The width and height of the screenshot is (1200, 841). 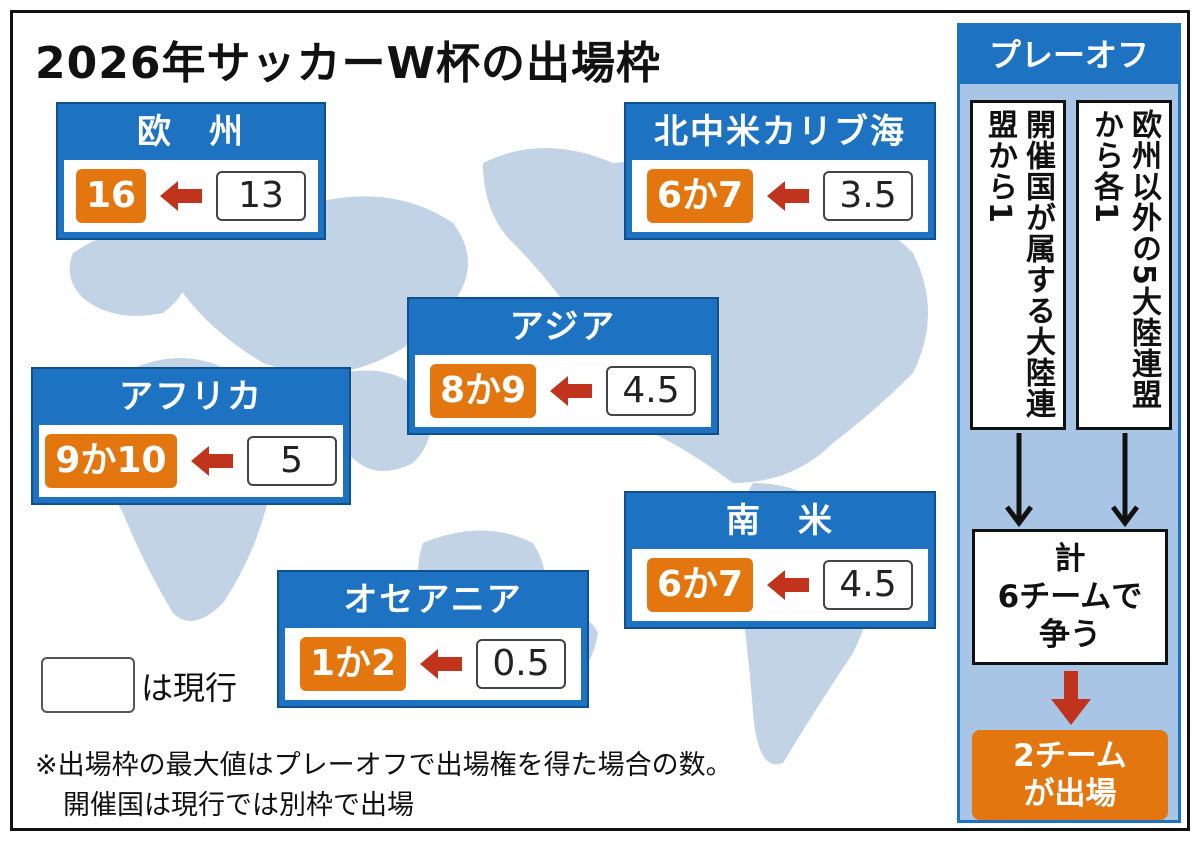 What do you see at coordinates (1070, 794) in the screenshot?
I see `result-line-2: が出場` at bounding box center [1070, 794].